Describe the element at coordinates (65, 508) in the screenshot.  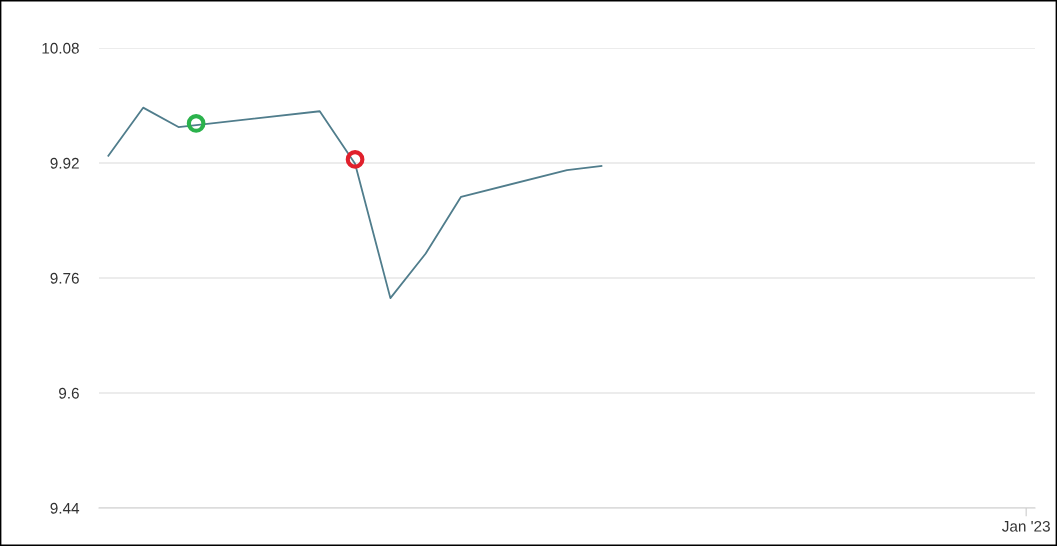
I see `y-tick-label: 9.44` at that location.